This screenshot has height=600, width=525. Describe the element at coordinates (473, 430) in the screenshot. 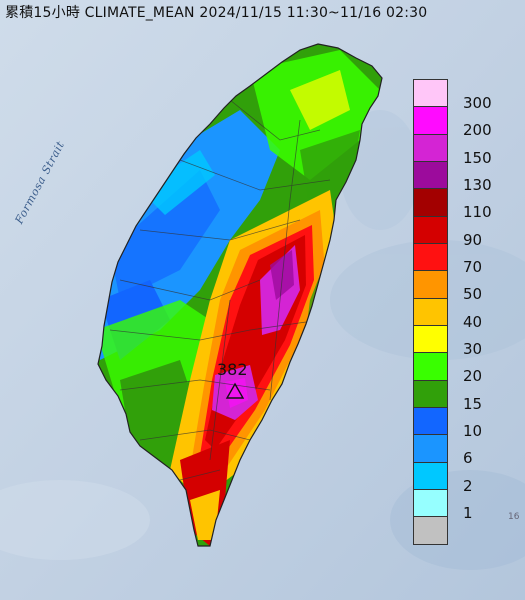

I see `legend-label: 10` at that location.